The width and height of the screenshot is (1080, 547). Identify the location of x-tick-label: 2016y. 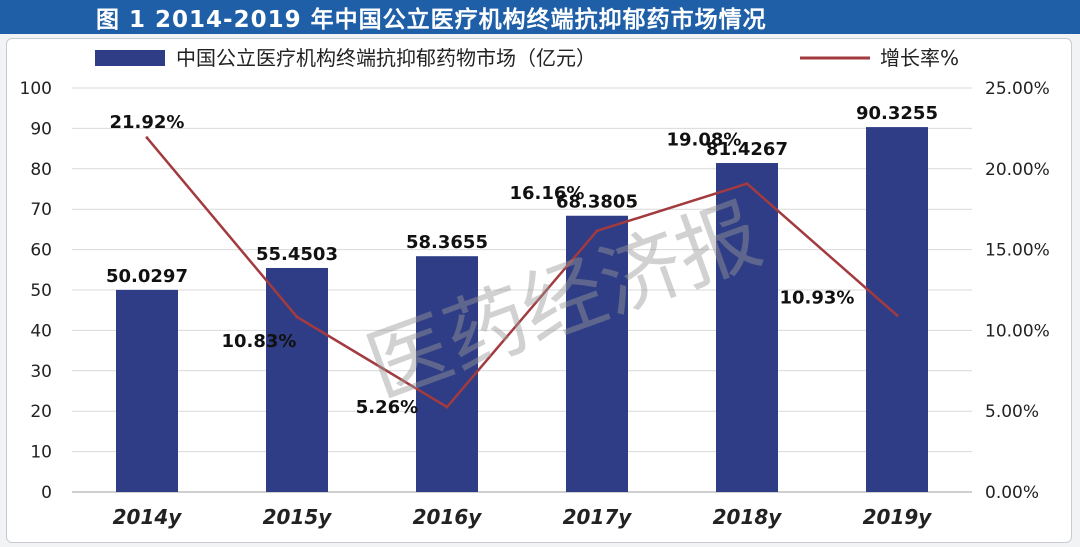
(448, 517).